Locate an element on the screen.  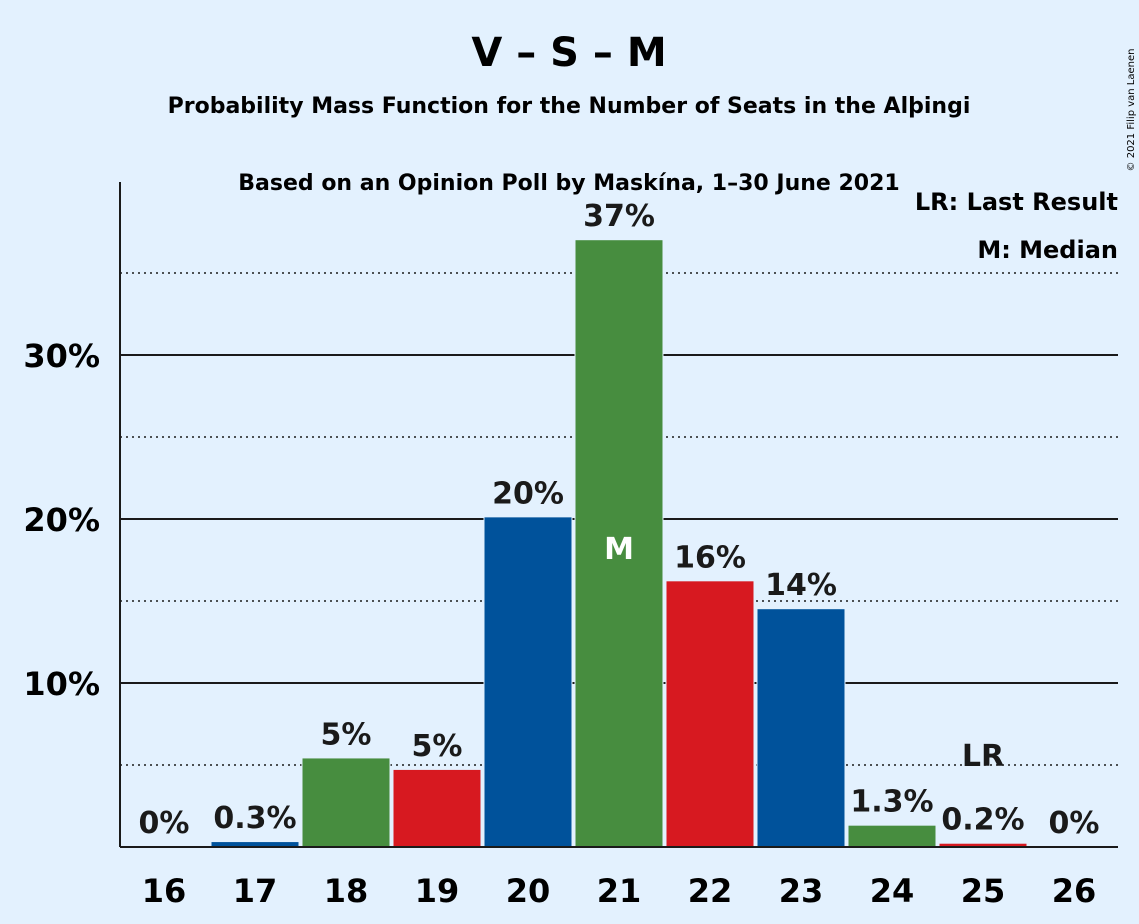
x-tick-label: 26 is located at coordinates (1074, 891).